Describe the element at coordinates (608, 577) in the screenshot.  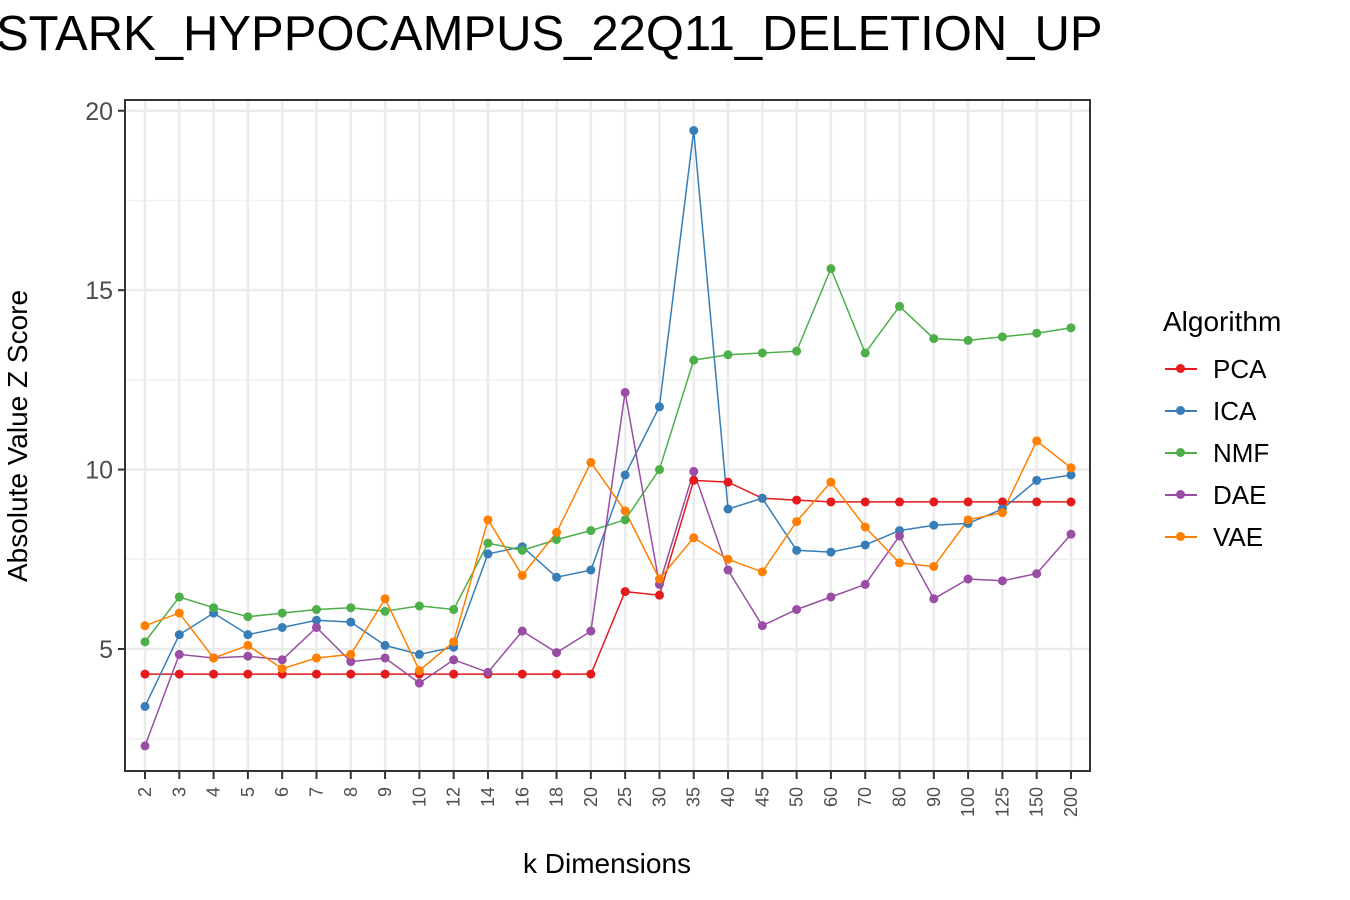
I see `series-line-pca` at that location.